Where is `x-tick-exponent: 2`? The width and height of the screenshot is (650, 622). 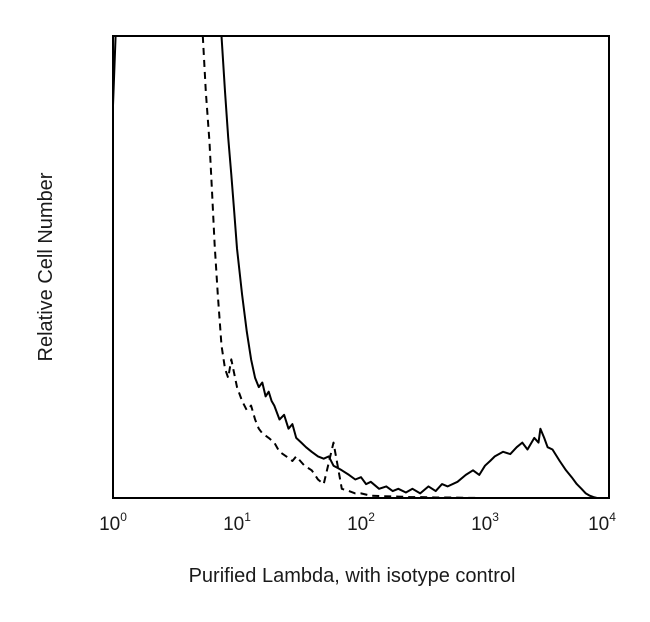 x-tick-exponent: 2 is located at coordinates (371, 517).